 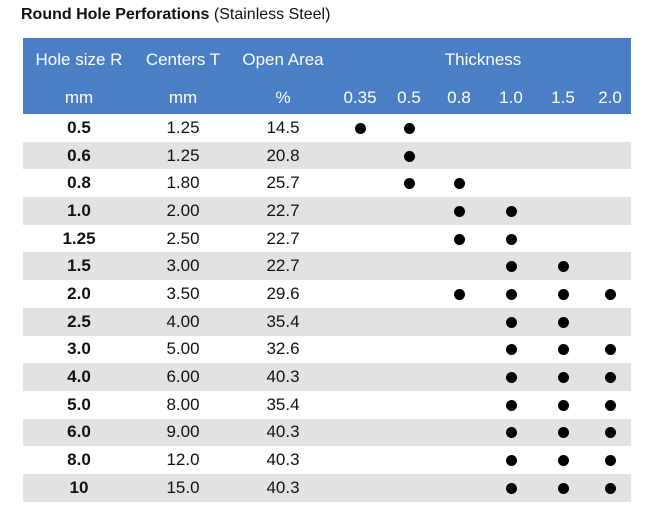 I want to click on hole-size-cell: 0.6, so click(x=79, y=155).